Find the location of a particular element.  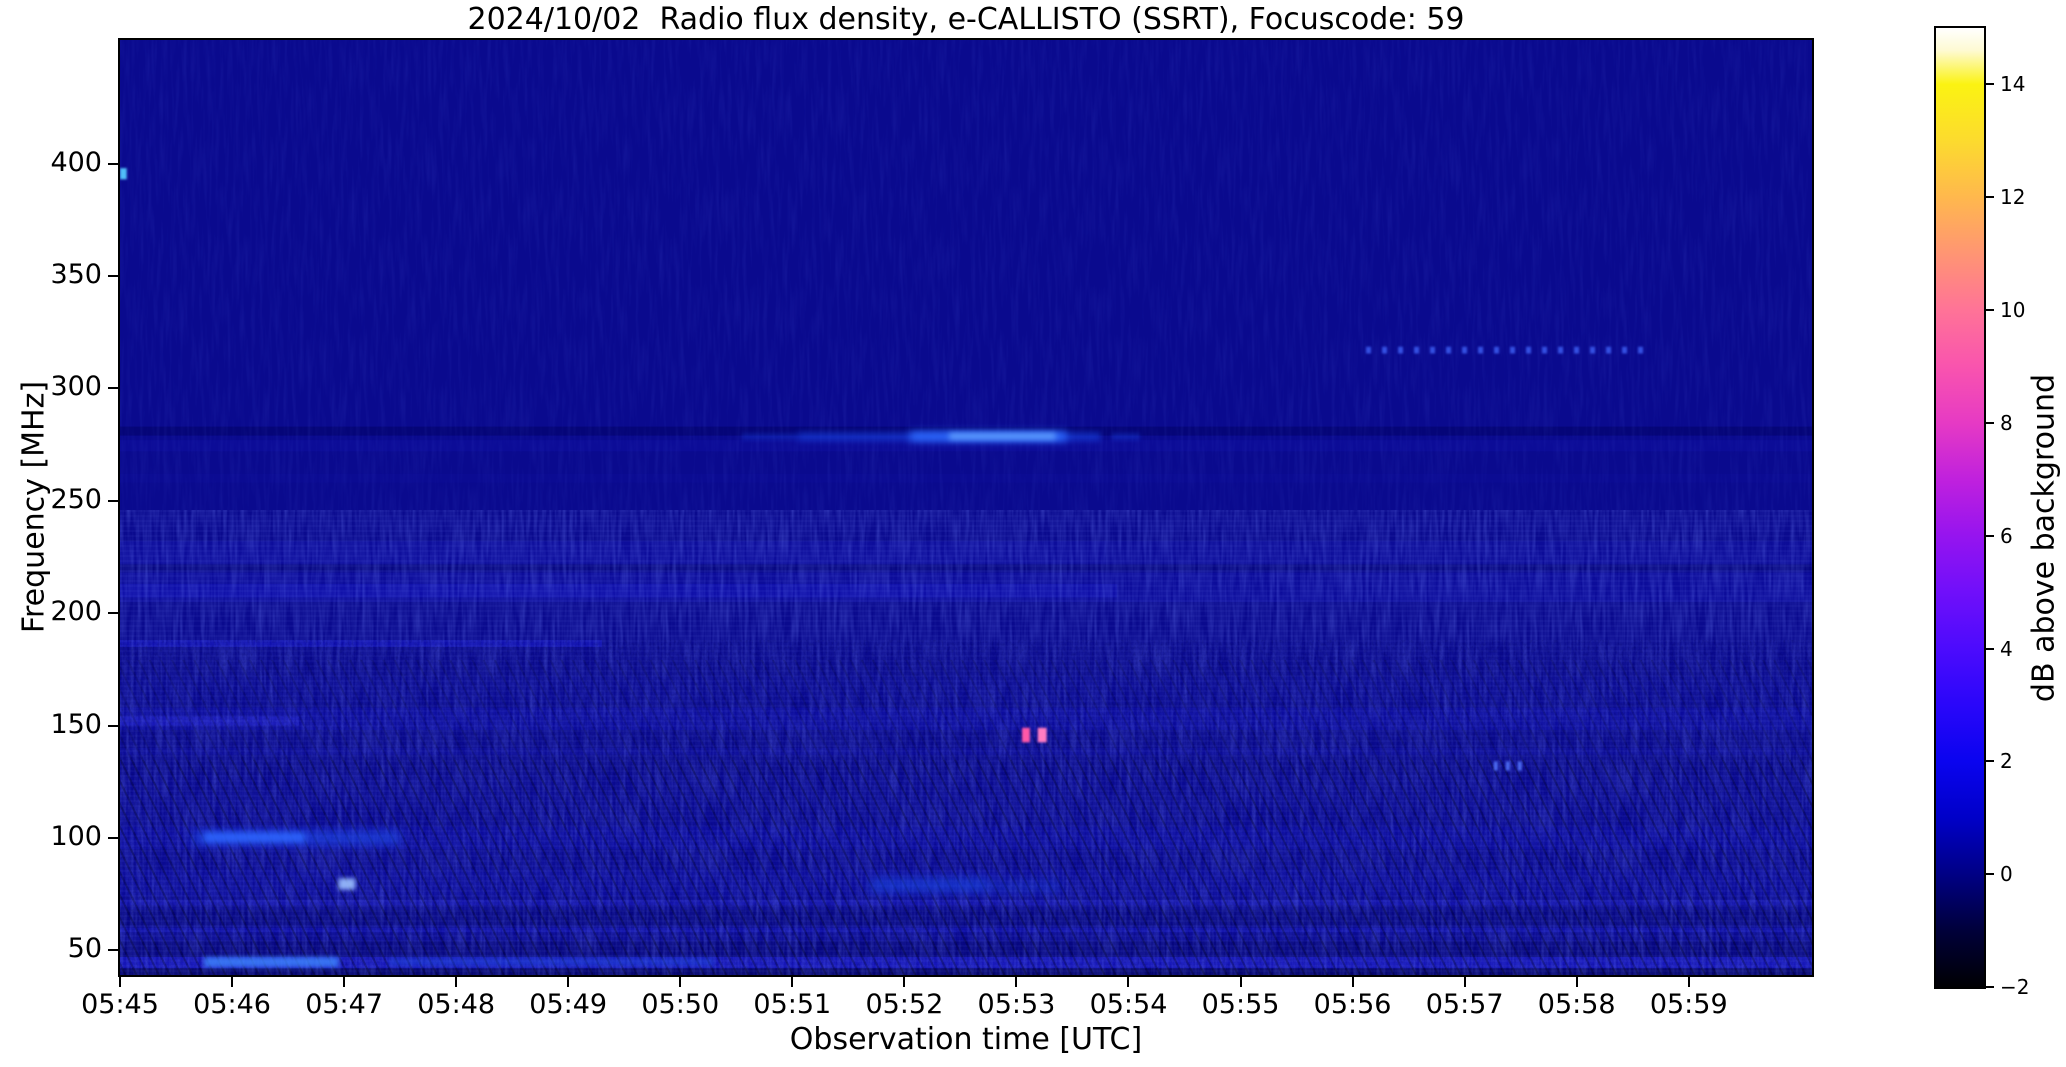

y-tick-label: 300 is located at coordinates (76, 387).